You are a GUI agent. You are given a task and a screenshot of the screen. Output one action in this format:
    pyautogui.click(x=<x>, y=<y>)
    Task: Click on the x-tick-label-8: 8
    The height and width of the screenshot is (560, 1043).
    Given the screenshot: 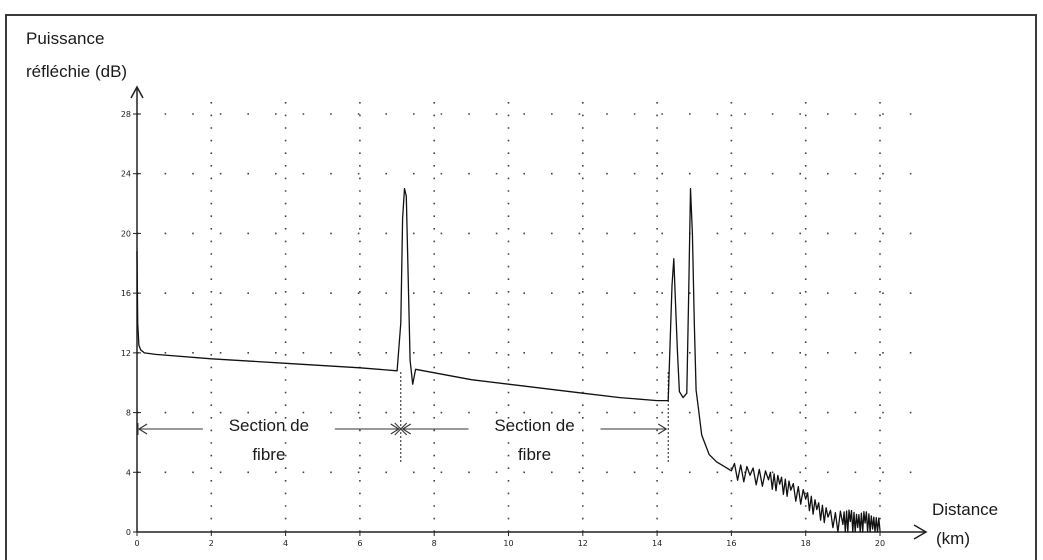 What is the action you would take?
    pyautogui.click(x=434, y=543)
    